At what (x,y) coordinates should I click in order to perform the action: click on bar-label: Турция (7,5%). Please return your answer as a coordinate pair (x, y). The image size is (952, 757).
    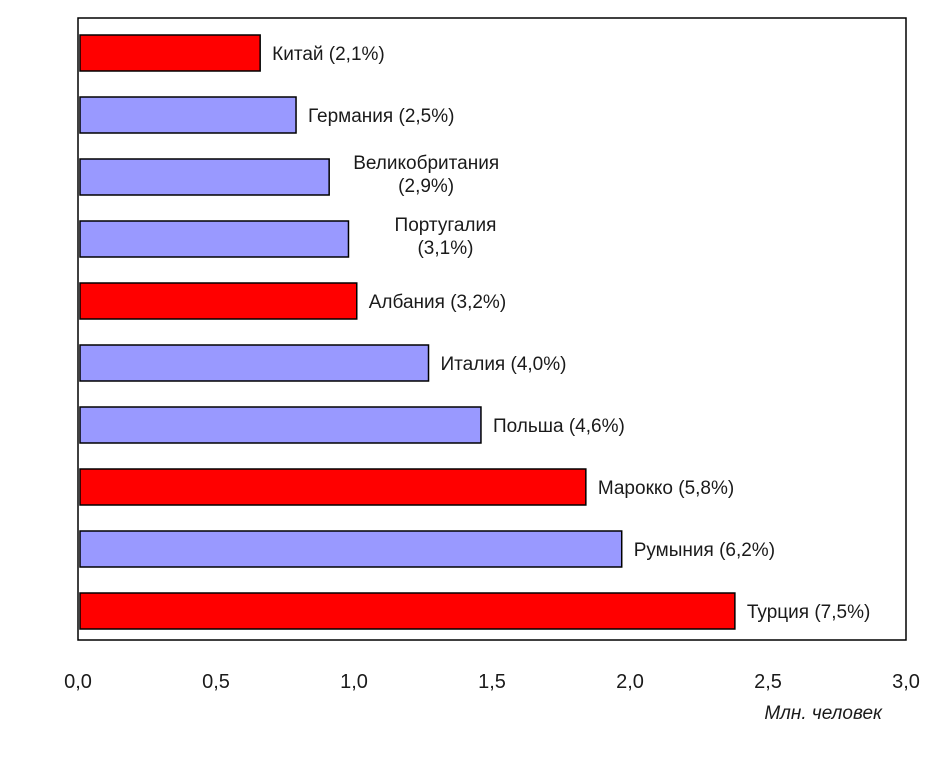
    Looking at the image, I should click on (808, 612).